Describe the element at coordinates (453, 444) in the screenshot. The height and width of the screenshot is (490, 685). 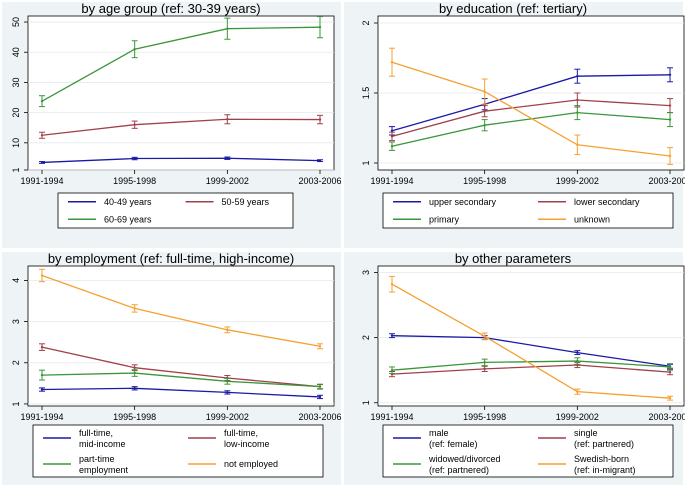
I see `legend-label-sub: (ref: female)` at that location.